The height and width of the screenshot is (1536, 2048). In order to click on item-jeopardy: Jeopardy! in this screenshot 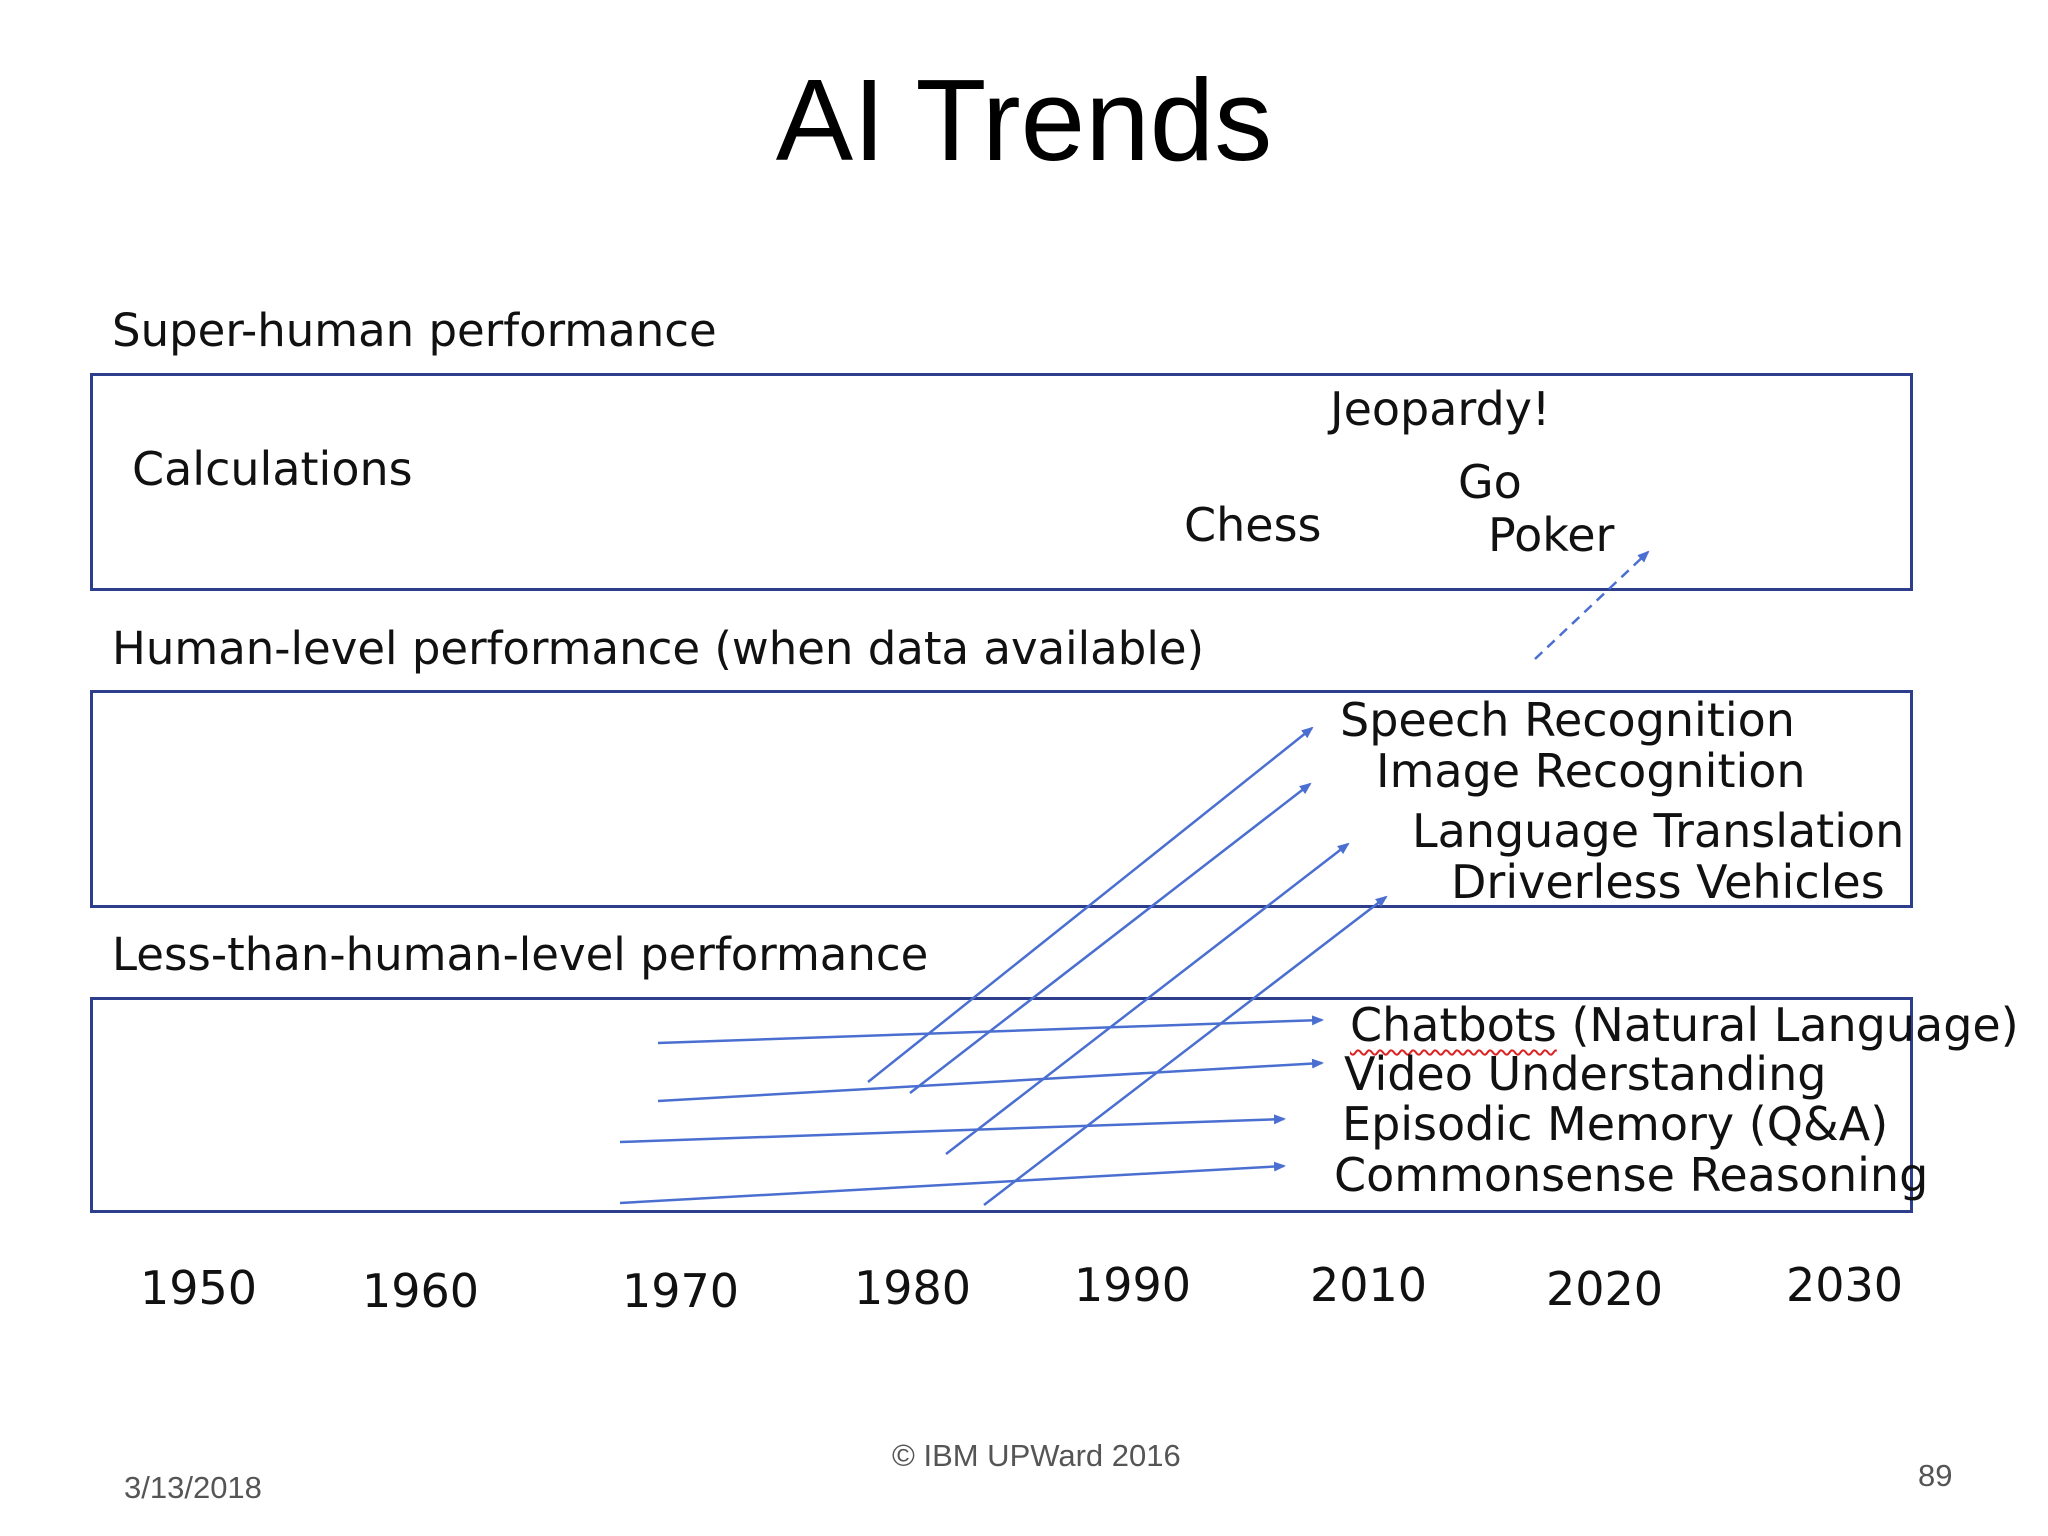, I will do `click(1440, 409)`.